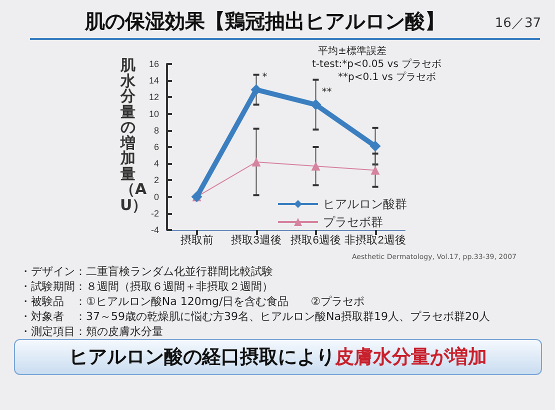 The width and height of the screenshot is (555, 410). Describe the element at coordinates (153, 113) in the screenshot. I see `y-tick-label: 10` at that location.